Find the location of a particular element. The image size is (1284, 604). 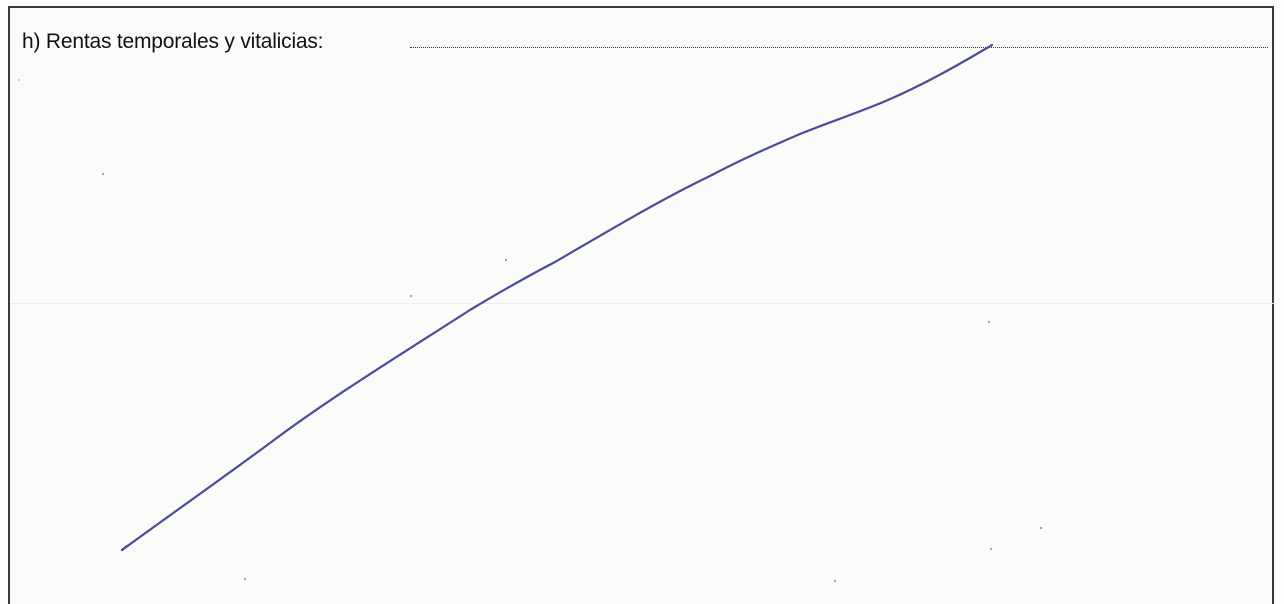

stroke-start-tail is located at coordinates (124, 548).